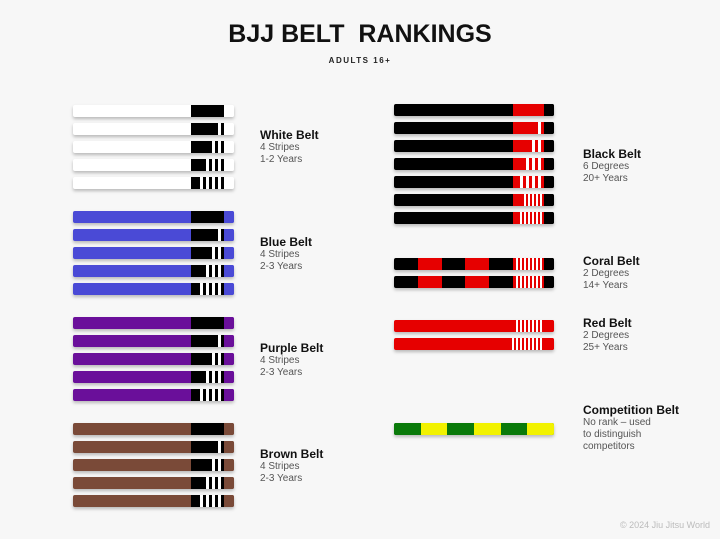 This screenshot has width=720, height=539. Describe the element at coordinates (609, 446) in the screenshot. I see `belt-detail: competitors` at that location.